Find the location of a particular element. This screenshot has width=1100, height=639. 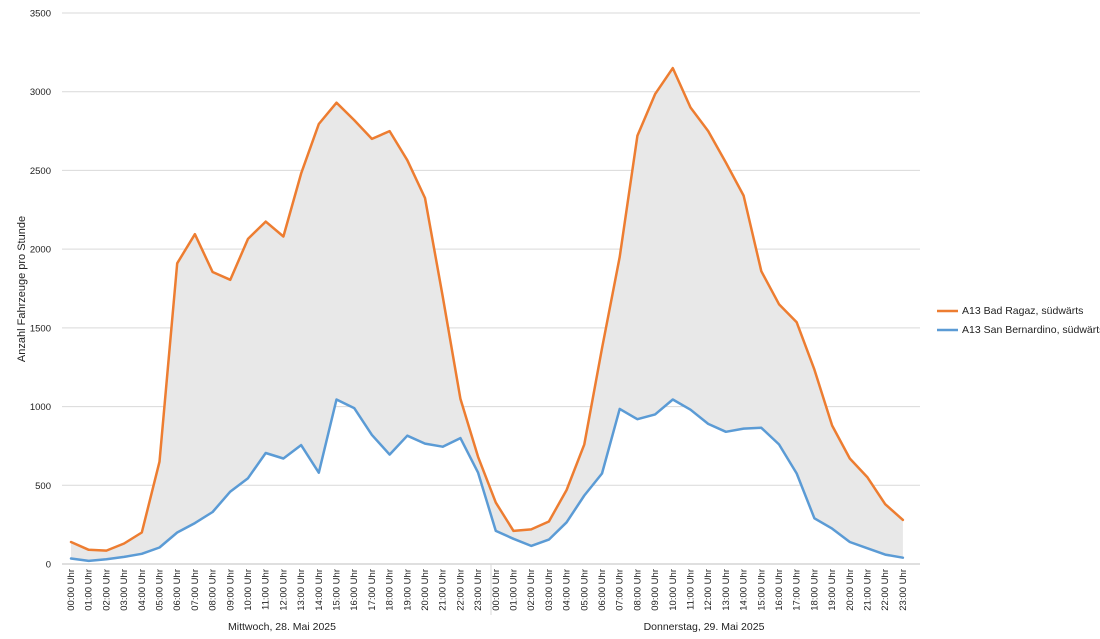

y-axis-title: Anzahl Fahrzeuge pro Stunde is located at coordinates (22, 289).